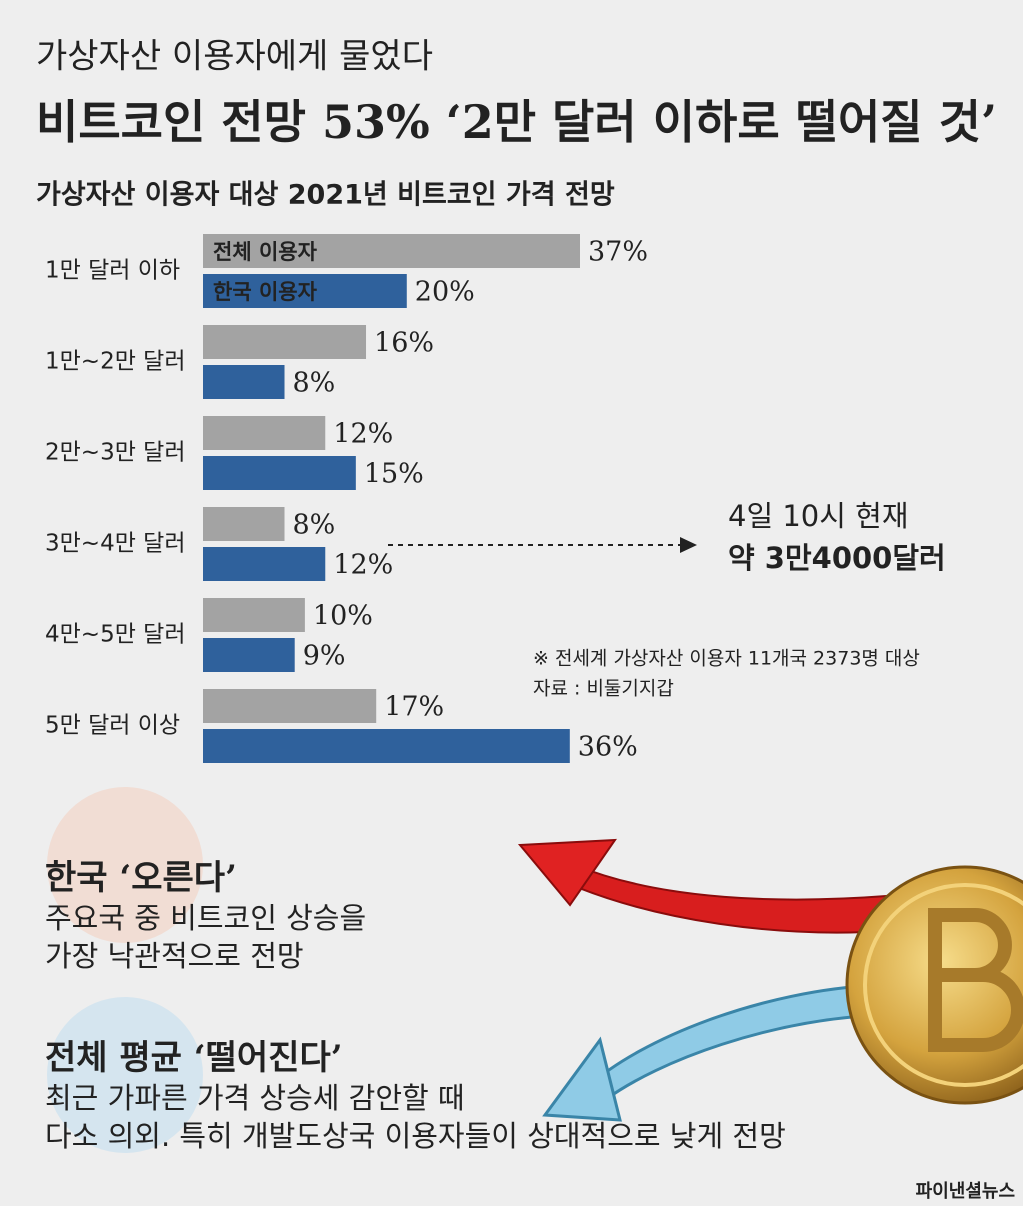 The height and width of the screenshot is (1206, 1023). I want to click on annotation: 약 3만4000달러, so click(837, 558).